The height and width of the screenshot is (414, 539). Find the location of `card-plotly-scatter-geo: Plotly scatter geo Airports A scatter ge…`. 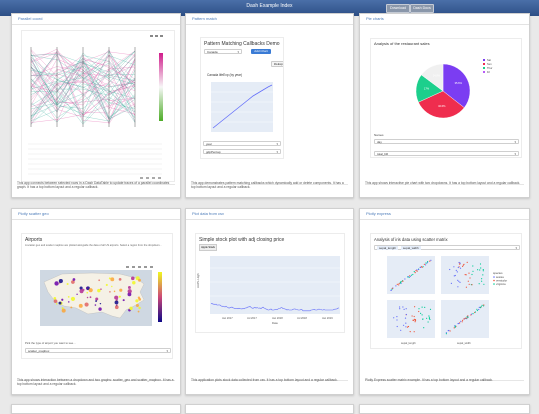

card-plotly-scatter-geo: Plotly scatter geo Airports A scatter ge… is located at coordinates (96, 301).